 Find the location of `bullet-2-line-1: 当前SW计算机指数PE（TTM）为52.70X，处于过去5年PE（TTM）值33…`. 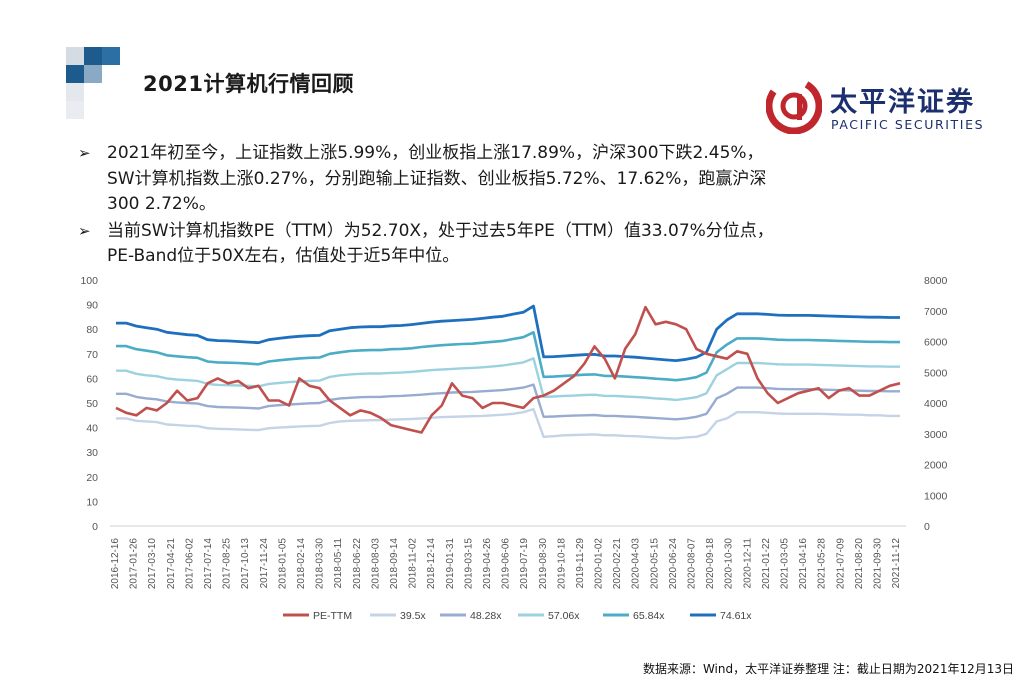

bullet-2-line-1: 当前SW计算机指数PE（TTM）为52.70X，处于过去5年PE（TTM）值33… is located at coordinates (440, 230).